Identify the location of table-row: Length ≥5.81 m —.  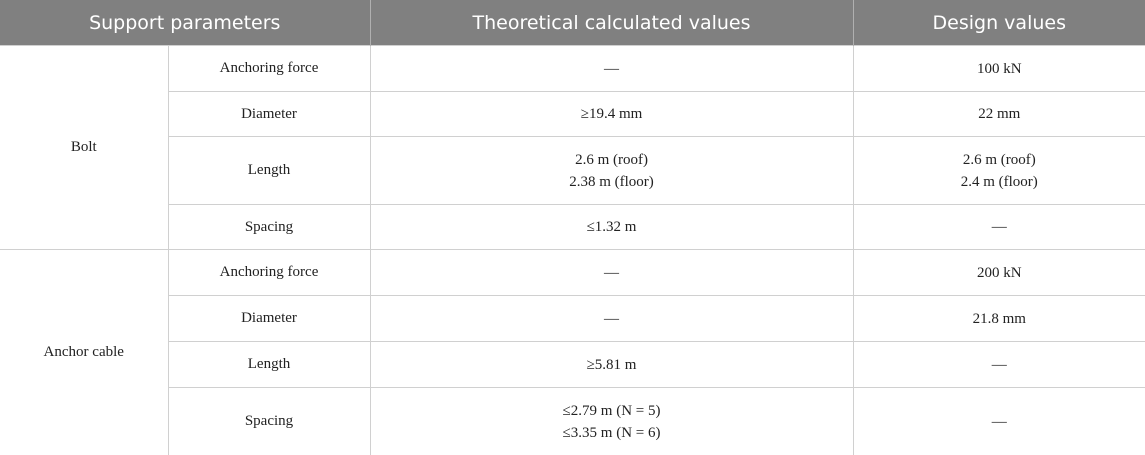
(572, 364).